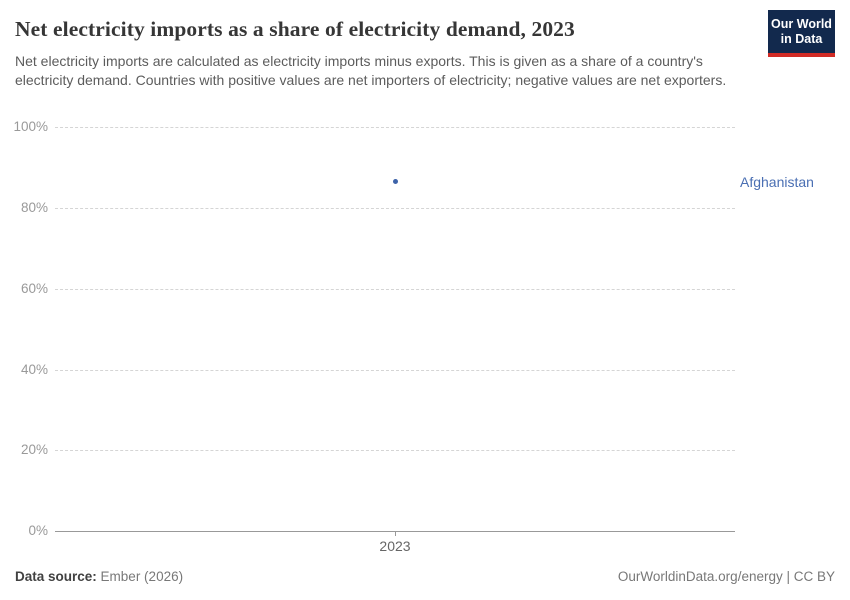 The image size is (850, 600). What do you see at coordinates (34, 288) in the screenshot?
I see `y-axis-tick-label: 60%` at bounding box center [34, 288].